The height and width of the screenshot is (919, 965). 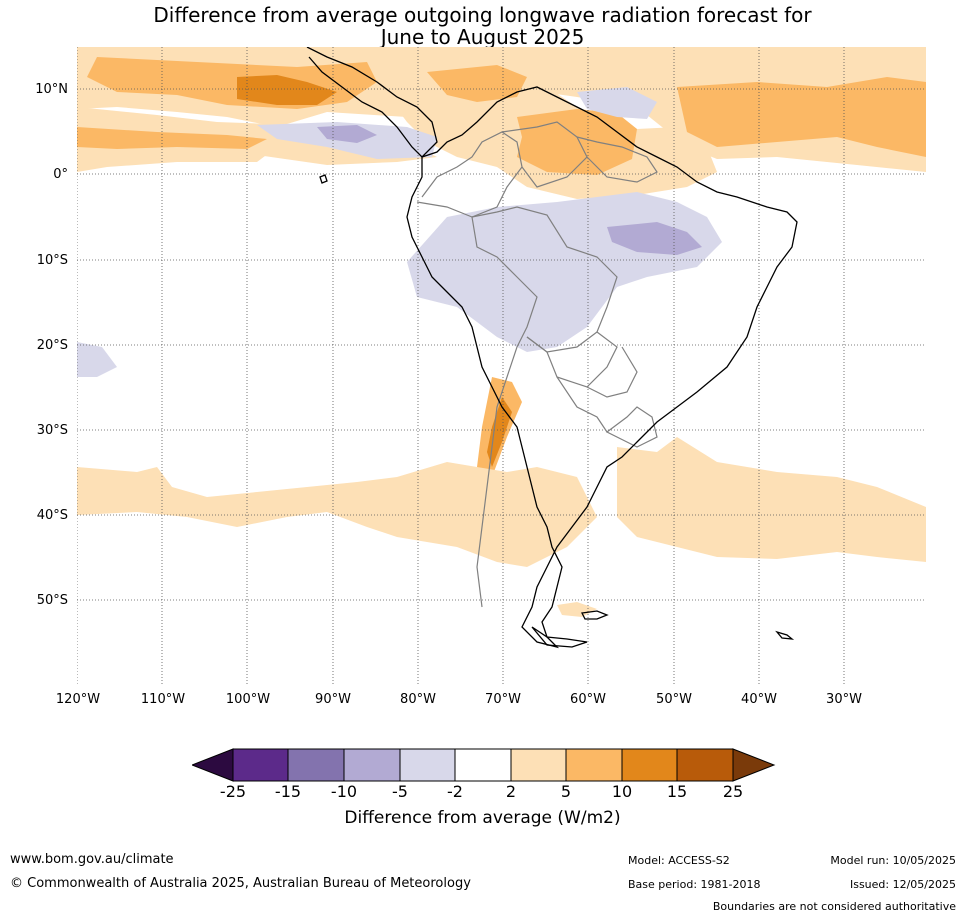 What do you see at coordinates (316, 765) in the screenshot?
I see `colorbar-box-neg10` at bounding box center [316, 765].